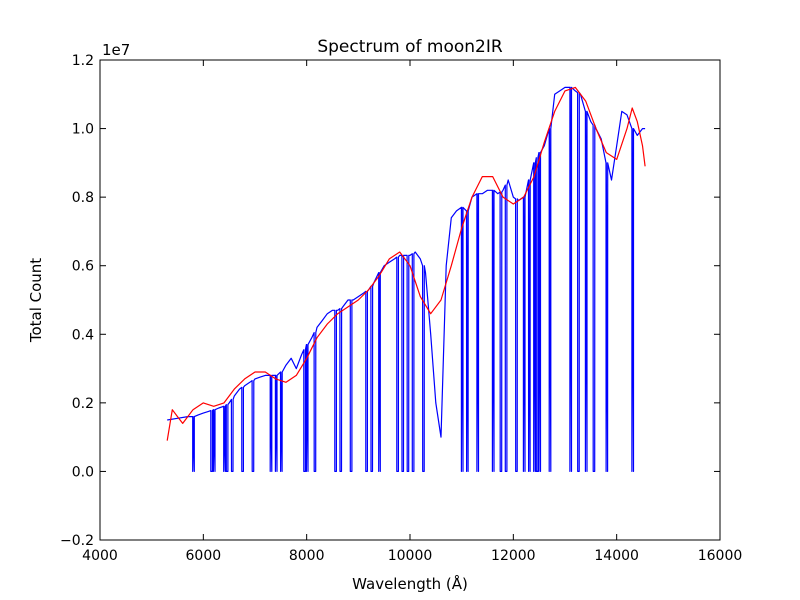 Image resolution: width=800 pixels, height=600 pixels. Describe the element at coordinates (307, 556) in the screenshot. I see `x-tick-label: 8000` at that location.